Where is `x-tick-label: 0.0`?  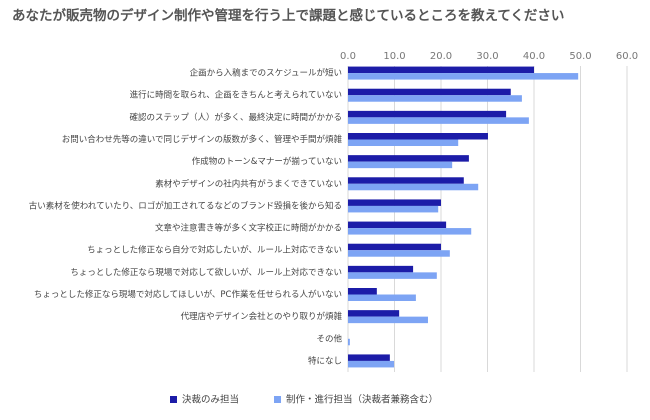 x-tick-label: 0.0 is located at coordinates (348, 56).